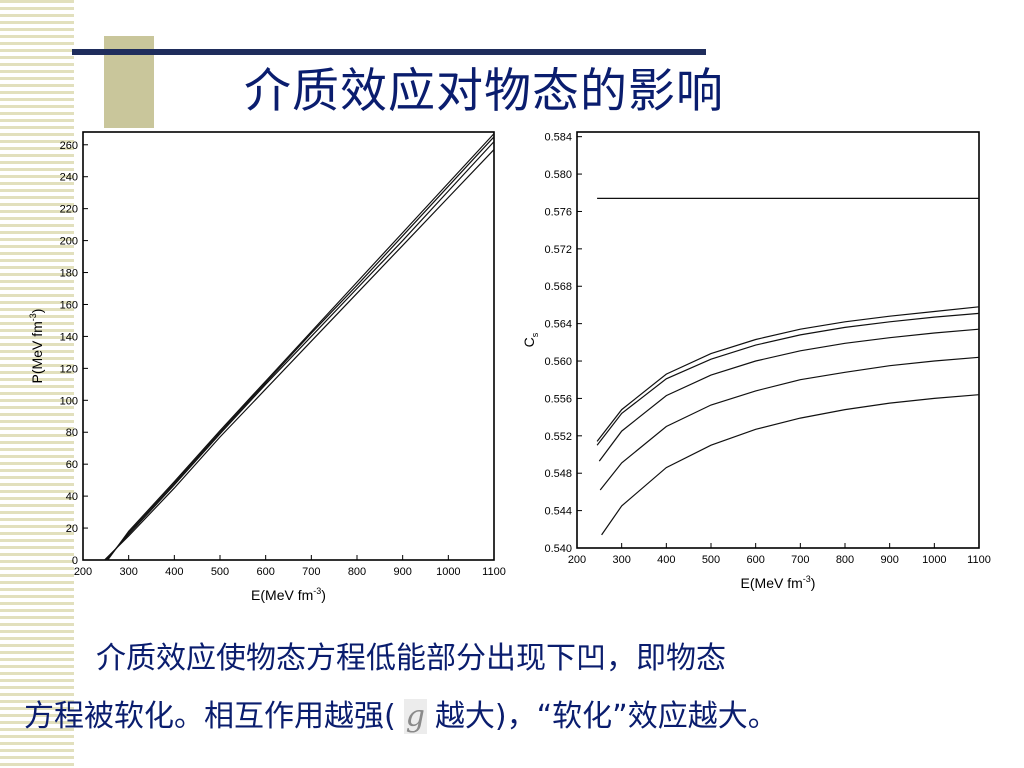 Image resolution: width=1024 pixels, height=768 pixels. What do you see at coordinates (69, 178) in the screenshot?
I see `y-tick-label: 240` at bounding box center [69, 178].